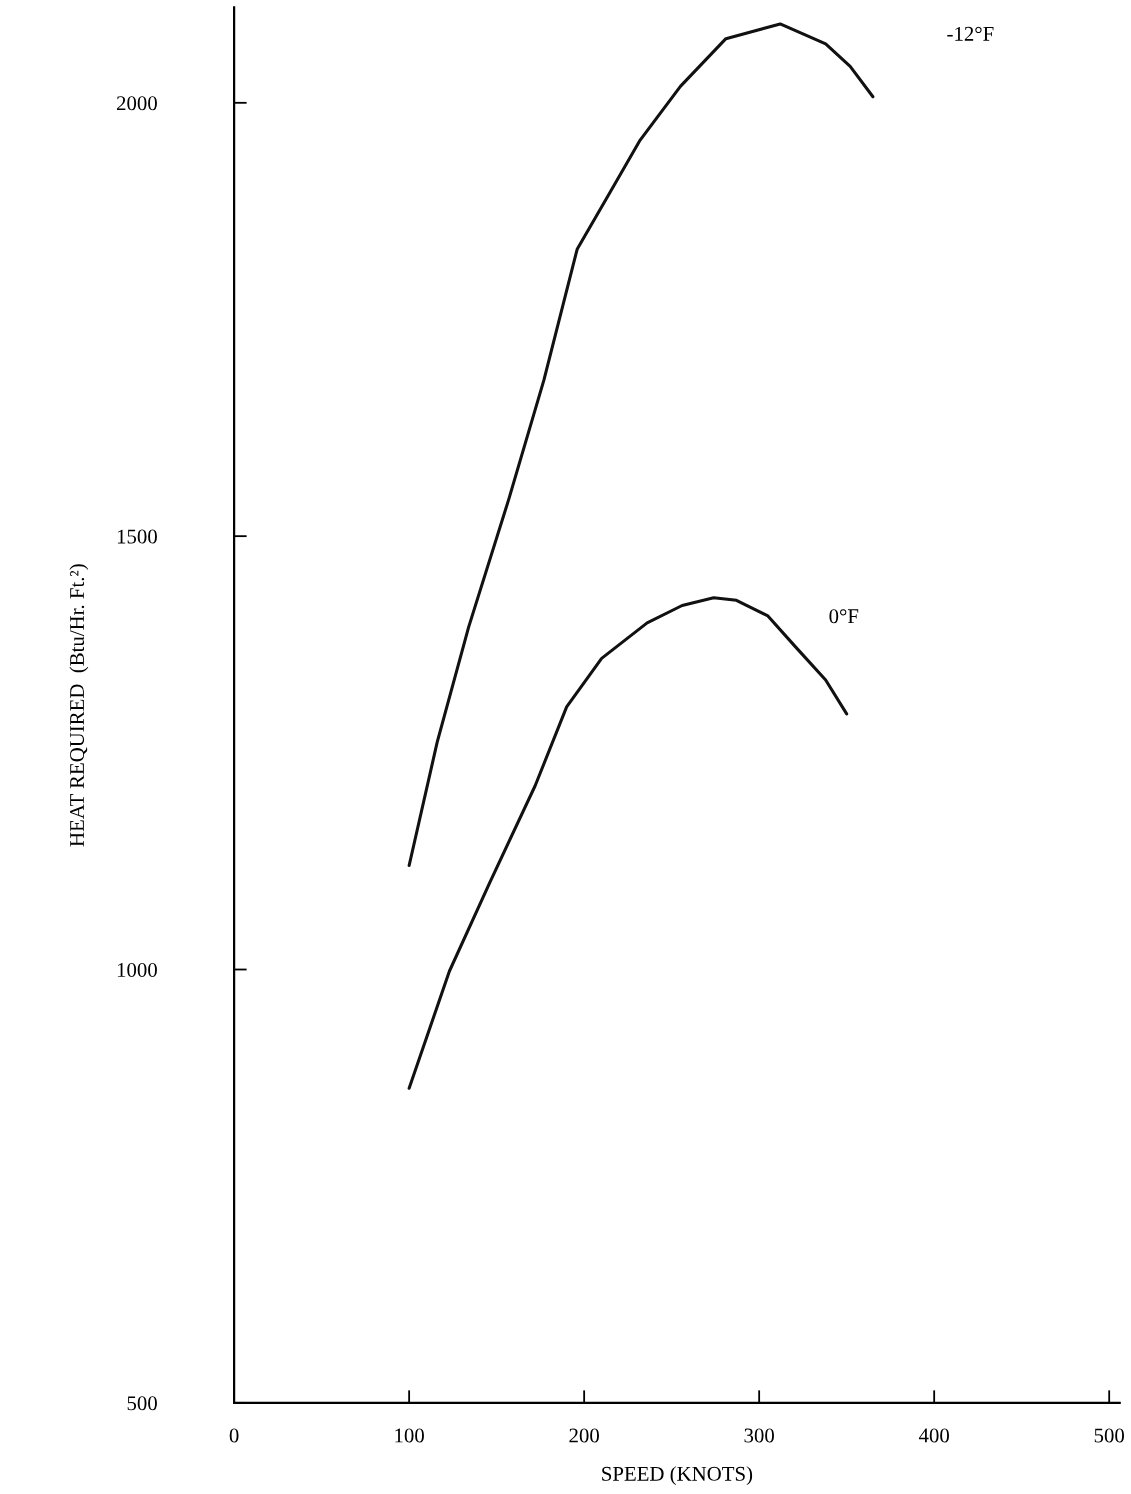 Image resolution: width=1131 pixels, height=1494 pixels. What do you see at coordinates (584, 1435) in the screenshot?
I see `x-tick-label: 200` at bounding box center [584, 1435].